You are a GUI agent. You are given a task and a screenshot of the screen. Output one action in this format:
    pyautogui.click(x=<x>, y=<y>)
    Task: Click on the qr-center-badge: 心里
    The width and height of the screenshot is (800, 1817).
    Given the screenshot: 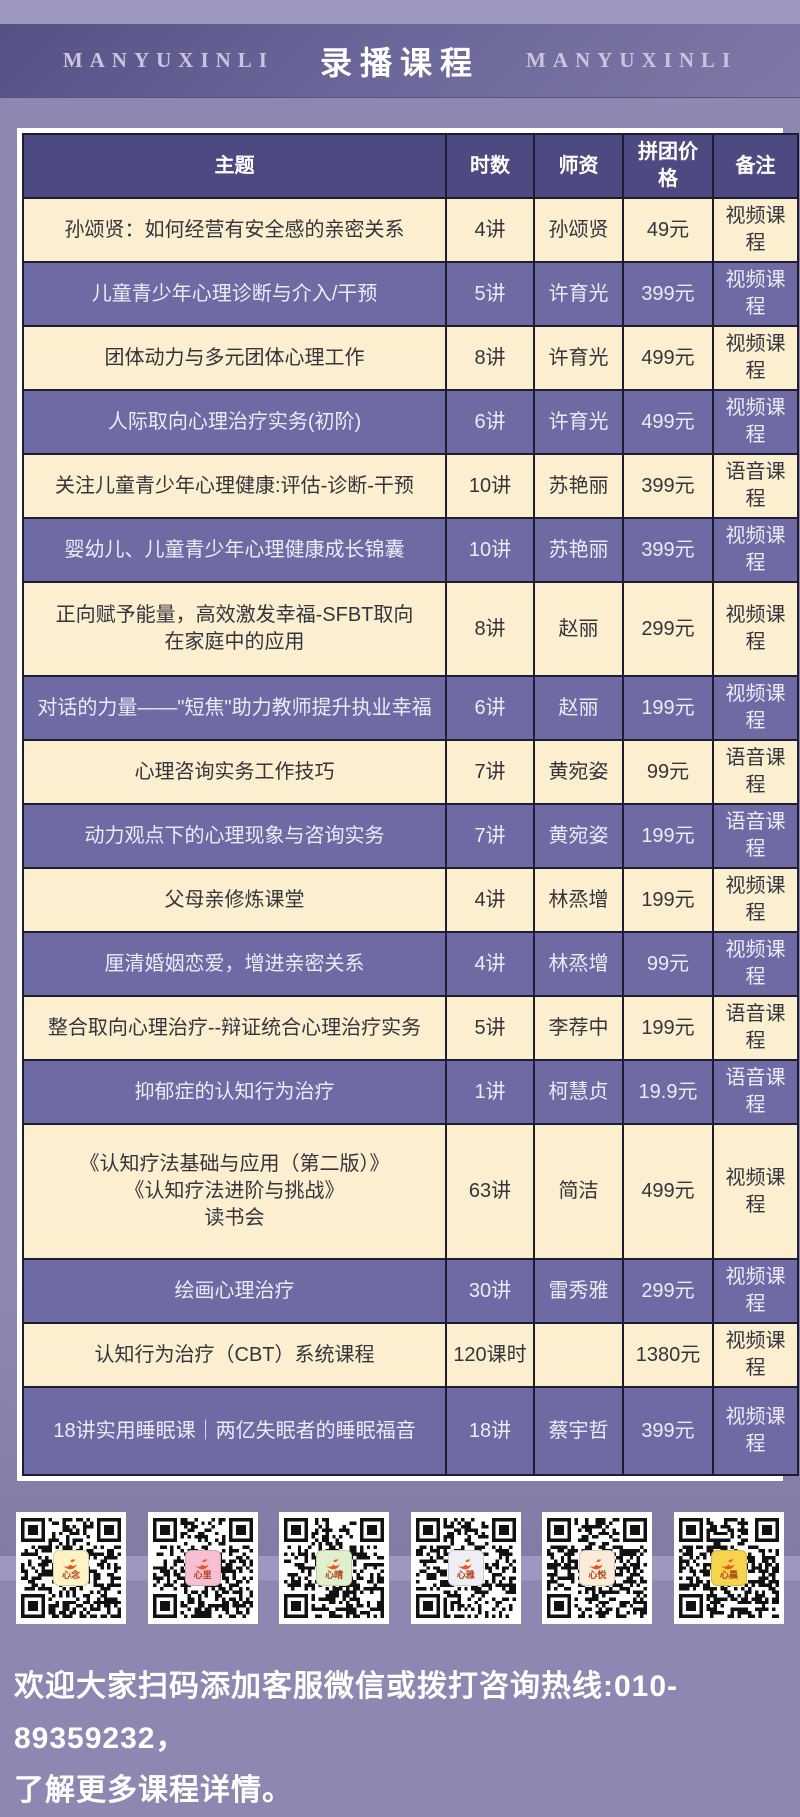 What is the action you would take?
    pyautogui.click(x=202, y=1568)
    